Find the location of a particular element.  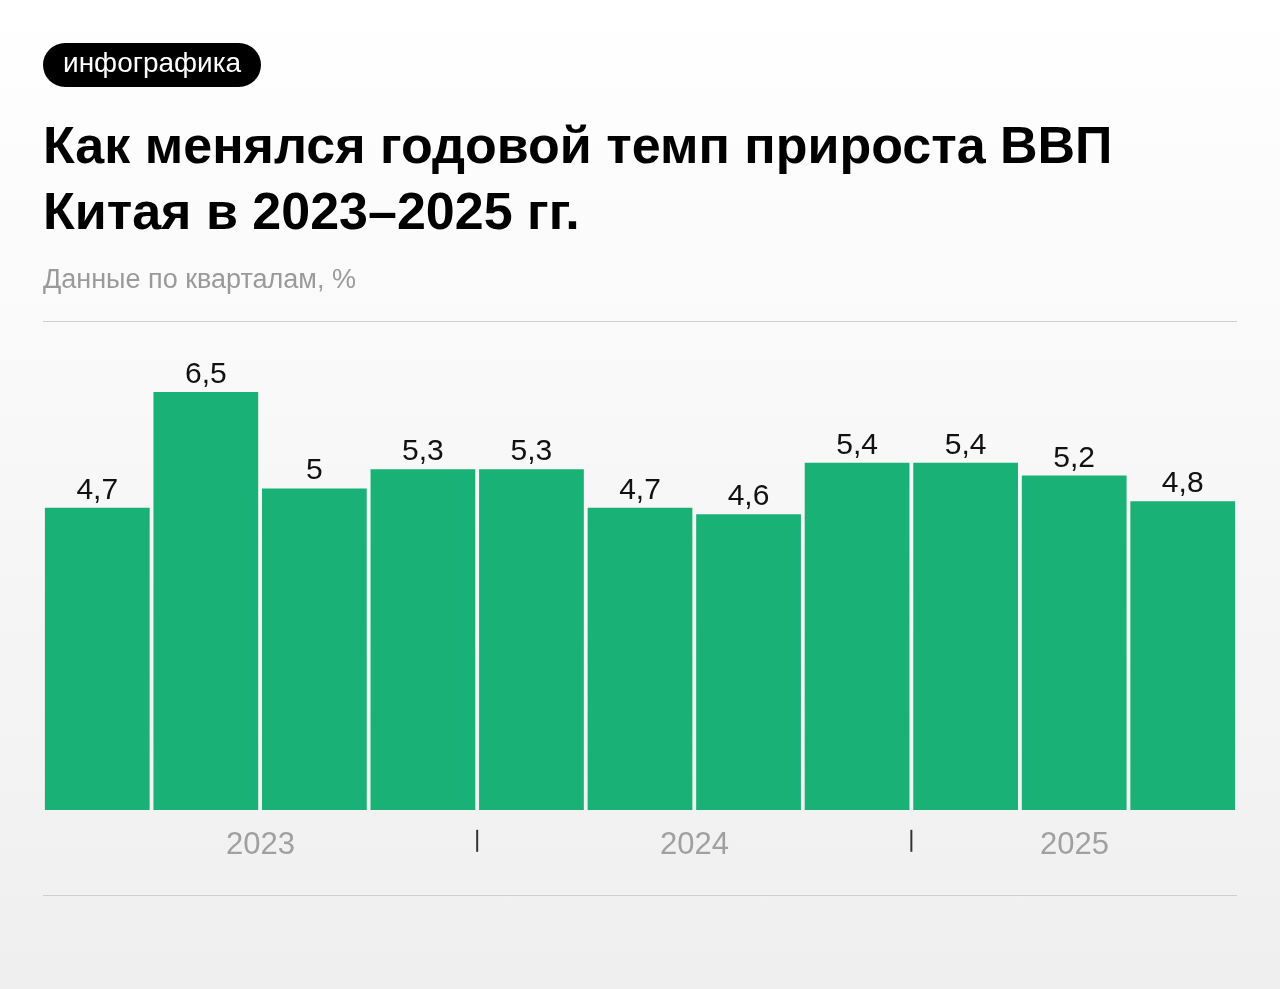

data-label: 4,6 is located at coordinates (748, 495).